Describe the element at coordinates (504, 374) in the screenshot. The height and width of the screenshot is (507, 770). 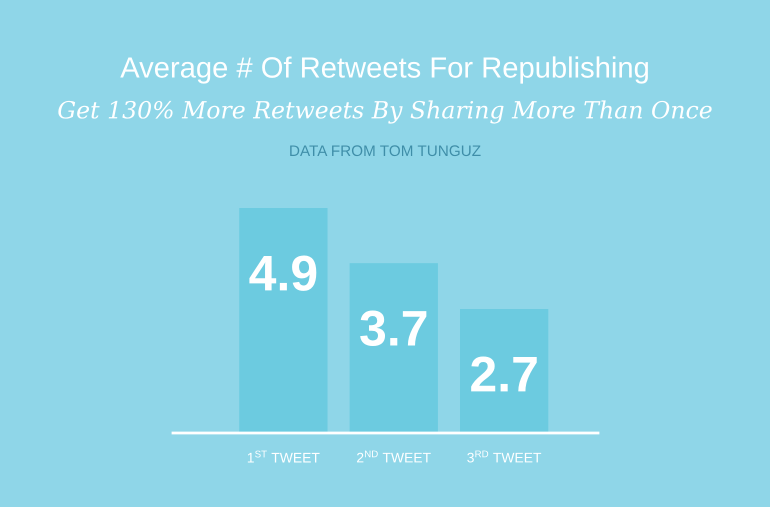
I see `data-label: 2.7` at that location.